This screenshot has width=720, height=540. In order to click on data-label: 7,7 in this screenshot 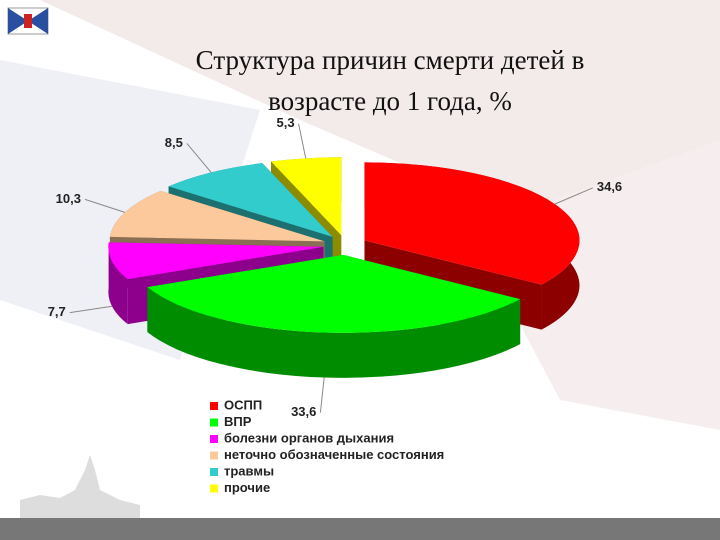, I will do `click(57, 311)`.